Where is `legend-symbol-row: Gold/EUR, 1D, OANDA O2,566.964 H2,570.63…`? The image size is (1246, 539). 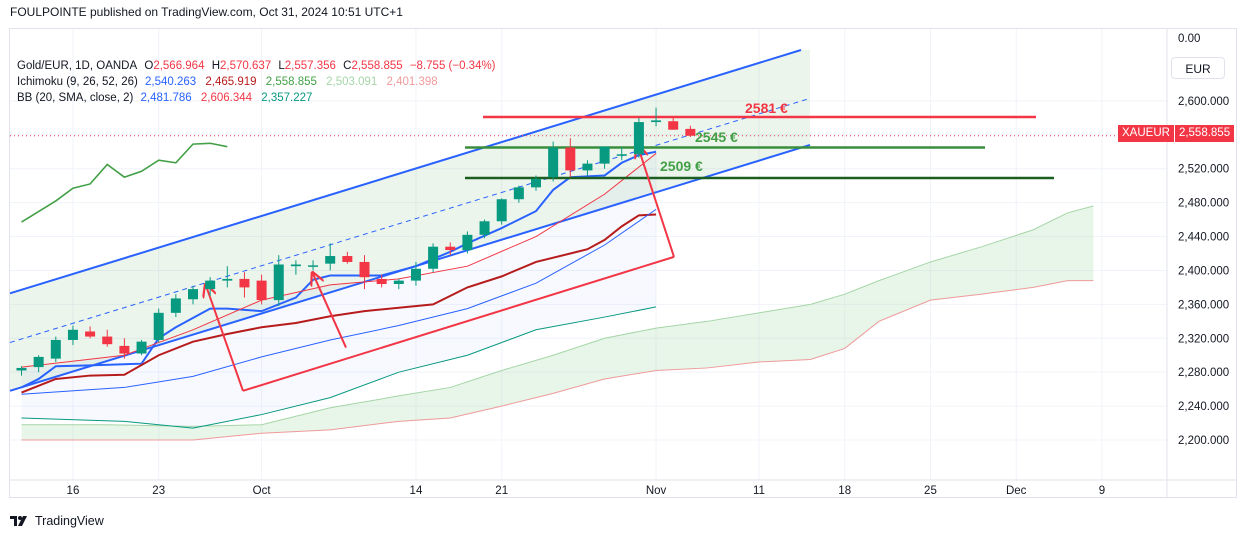 legend-symbol-row: Gold/EUR, 1D, OANDA O2,566.964 H2,570.63… is located at coordinates (258, 66).